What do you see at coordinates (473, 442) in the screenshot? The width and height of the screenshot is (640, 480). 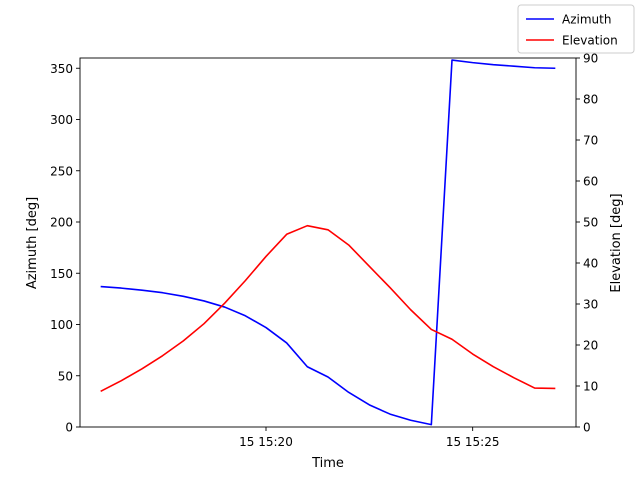 I see `x-tick-label: 15 15:25` at bounding box center [473, 442].